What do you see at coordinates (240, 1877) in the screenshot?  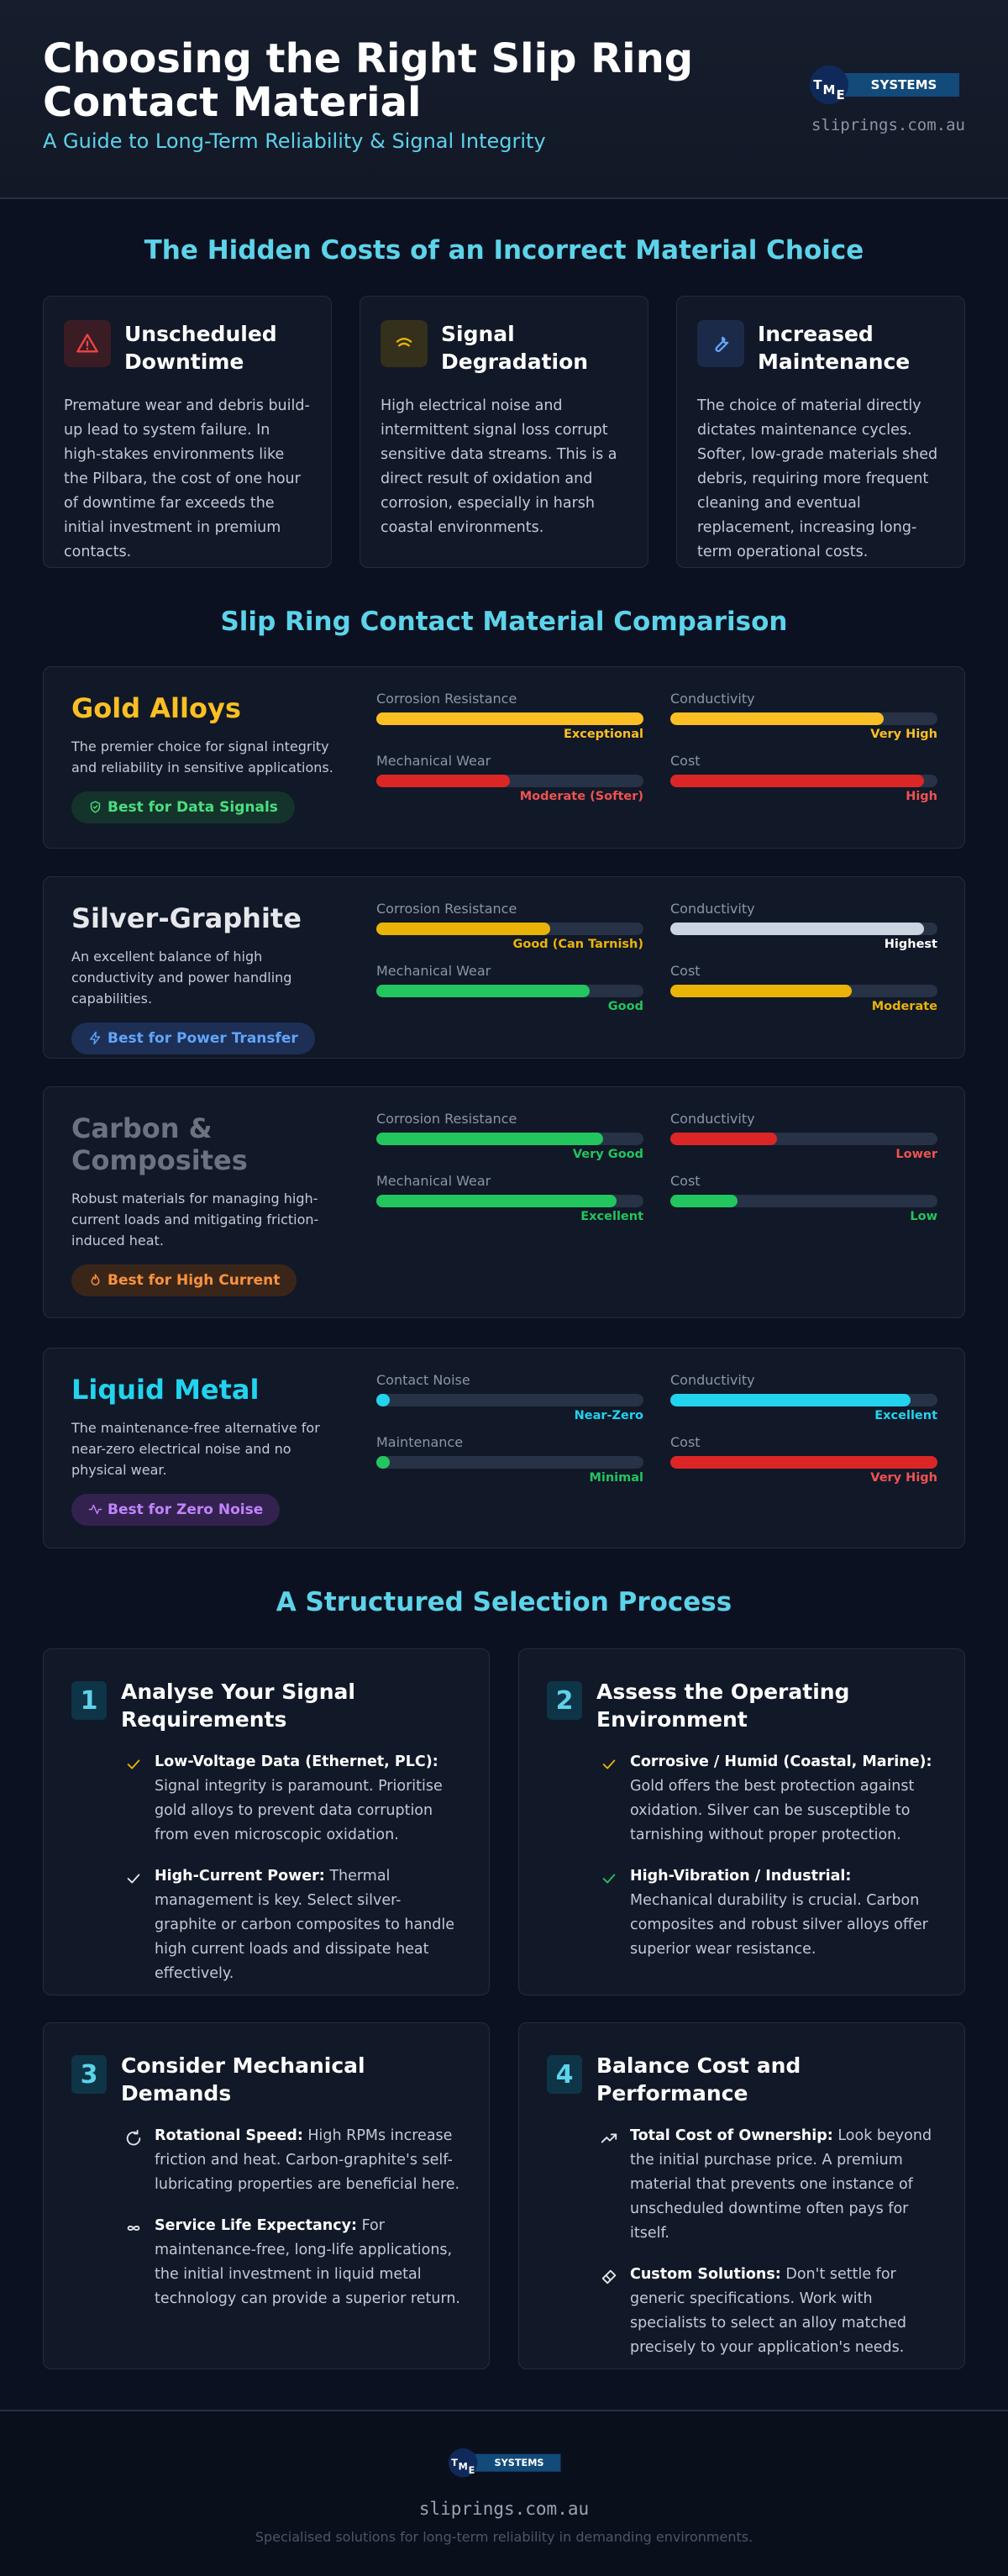 I see `item-lead: High-Current Power:` at bounding box center [240, 1877].